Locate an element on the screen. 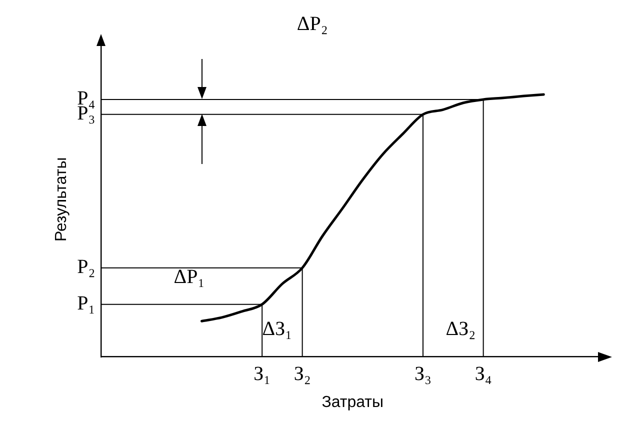 The width and height of the screenshot is (626, 424). x-axis-title: Затраты is located at coordinates (353, 402).